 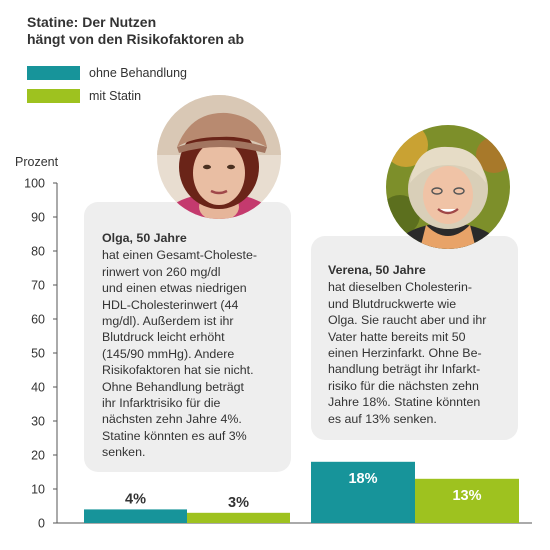 What do you see at coordinates (397, 336) in the screenshot?
I see `description-line: Vater hatte bereits mit 50` at bounding box center [397, 336].